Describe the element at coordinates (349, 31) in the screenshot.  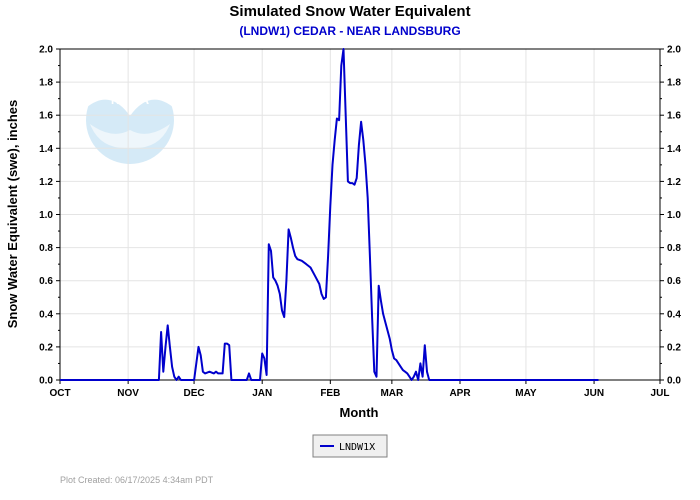
I see `chart-subtitle: (LNDW1) CEDAR - NEAR LANDSBURG` at that location.